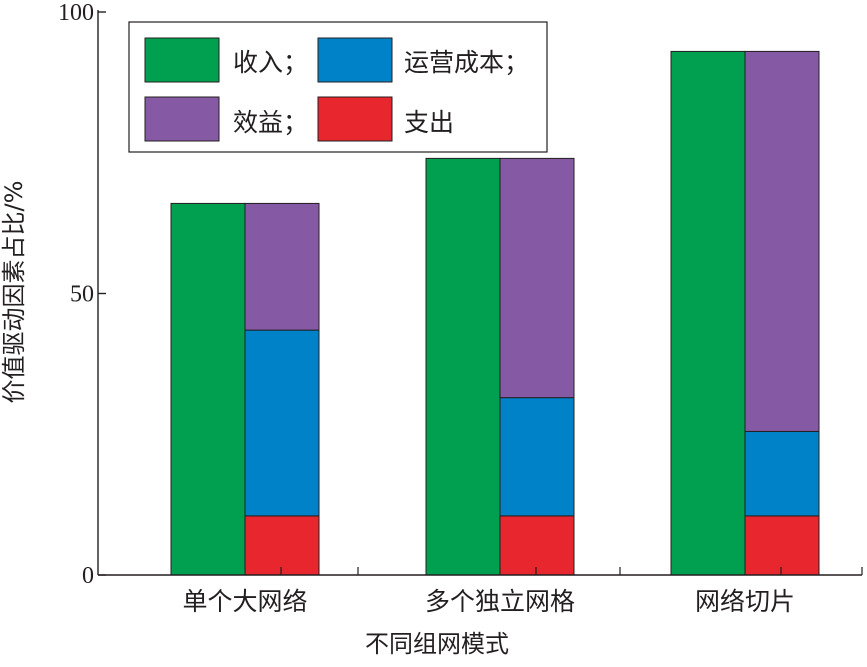 This screenshot has width=867, height=667. I want to click on y-tick-label: 50, so click(82, 295).